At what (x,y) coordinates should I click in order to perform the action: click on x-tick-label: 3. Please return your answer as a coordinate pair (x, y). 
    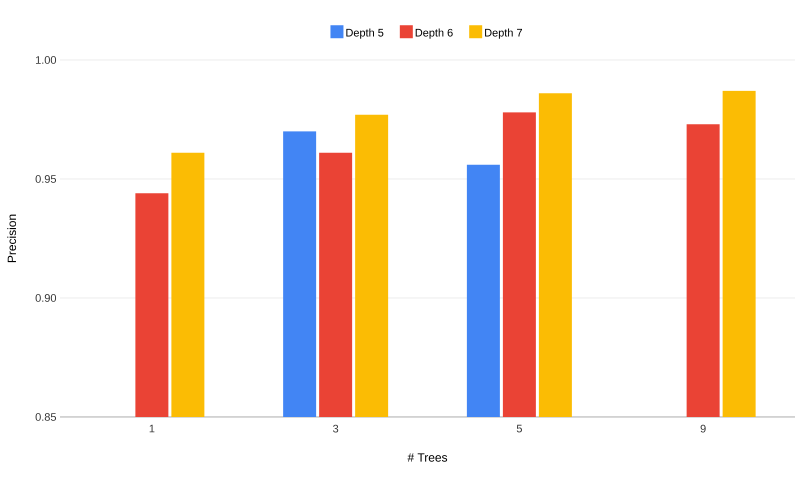
    Looking at the image, I should click on (335, 428).